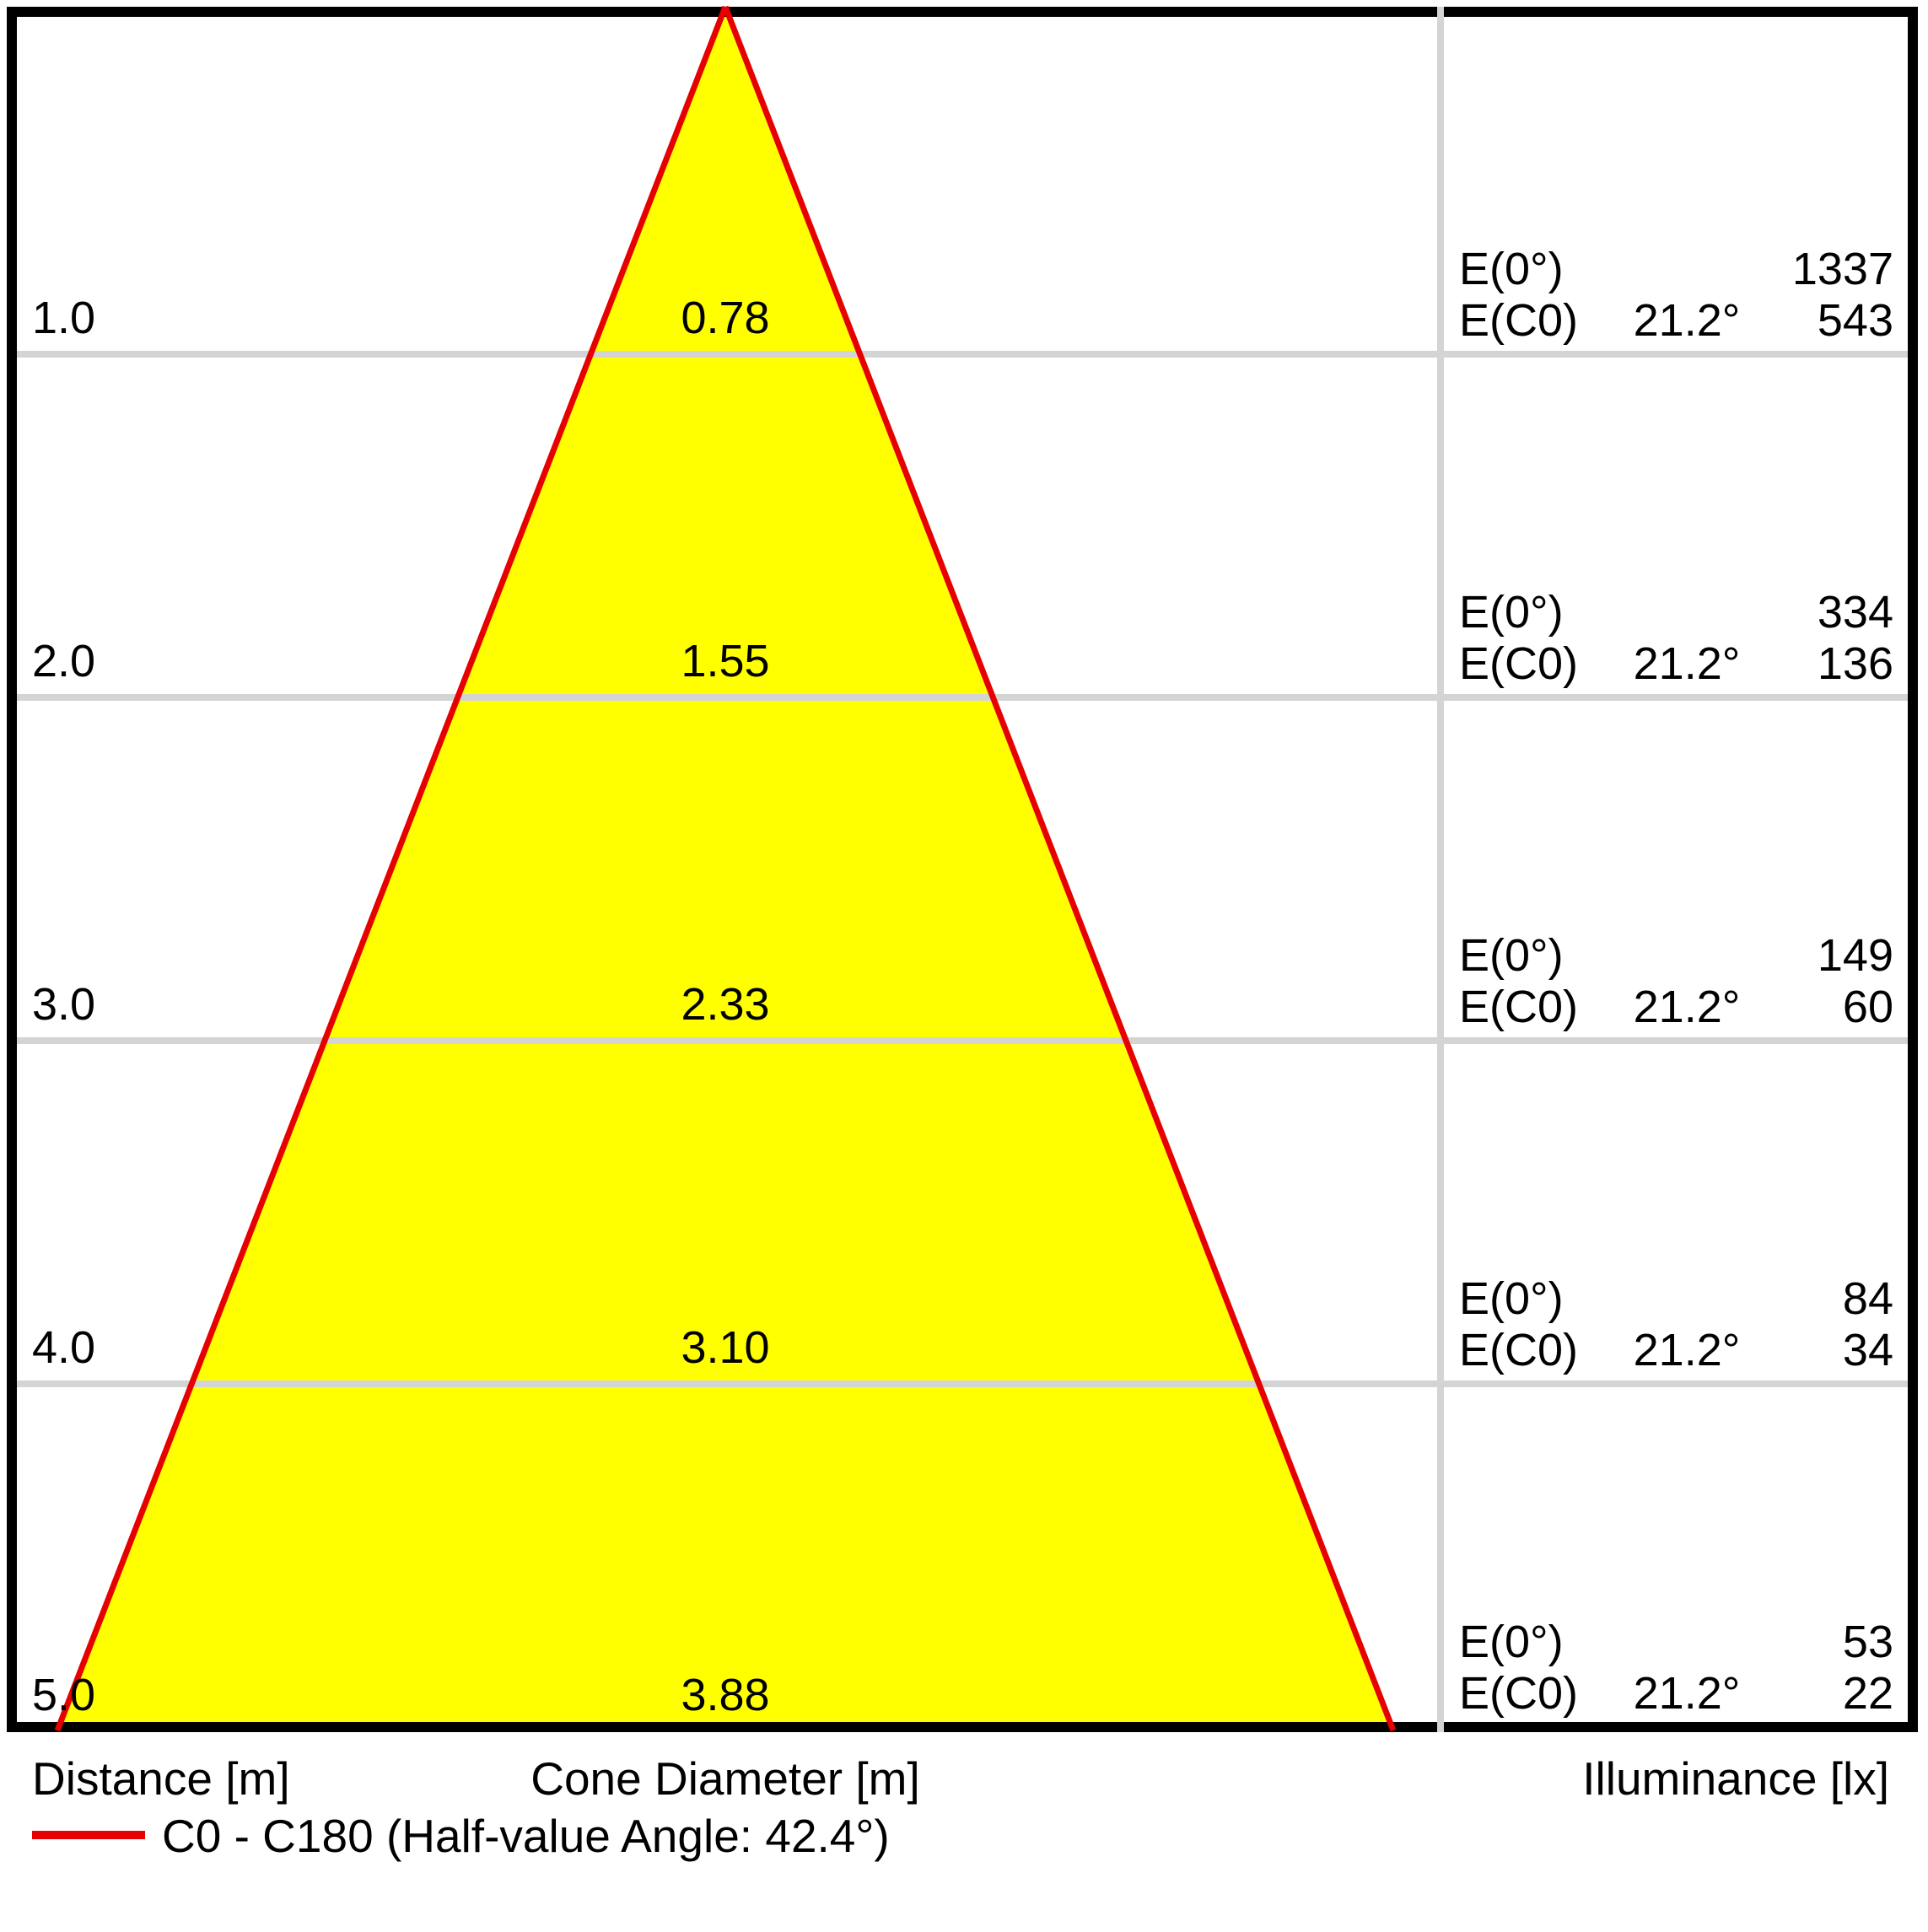 This screenshot has height=1932, width=1928. Describe the element at coordinates (1855, 321) in the screenshot. I see `ec0-value: 543` at that location.